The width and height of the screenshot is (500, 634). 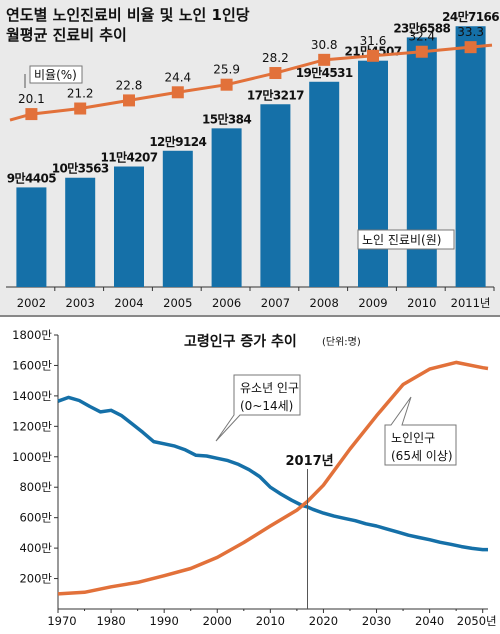 I want to click on panel-divider, so click(x=250, y=316).